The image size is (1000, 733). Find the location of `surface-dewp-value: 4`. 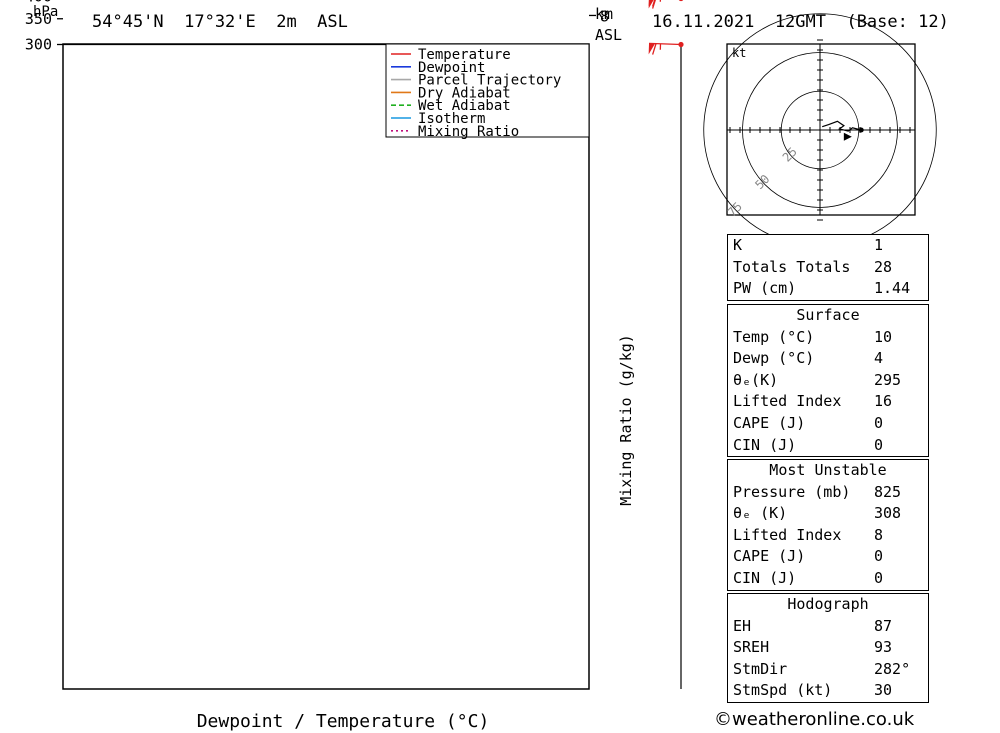

surface-dewp-value: 4 is located at coordinates (879, 358).